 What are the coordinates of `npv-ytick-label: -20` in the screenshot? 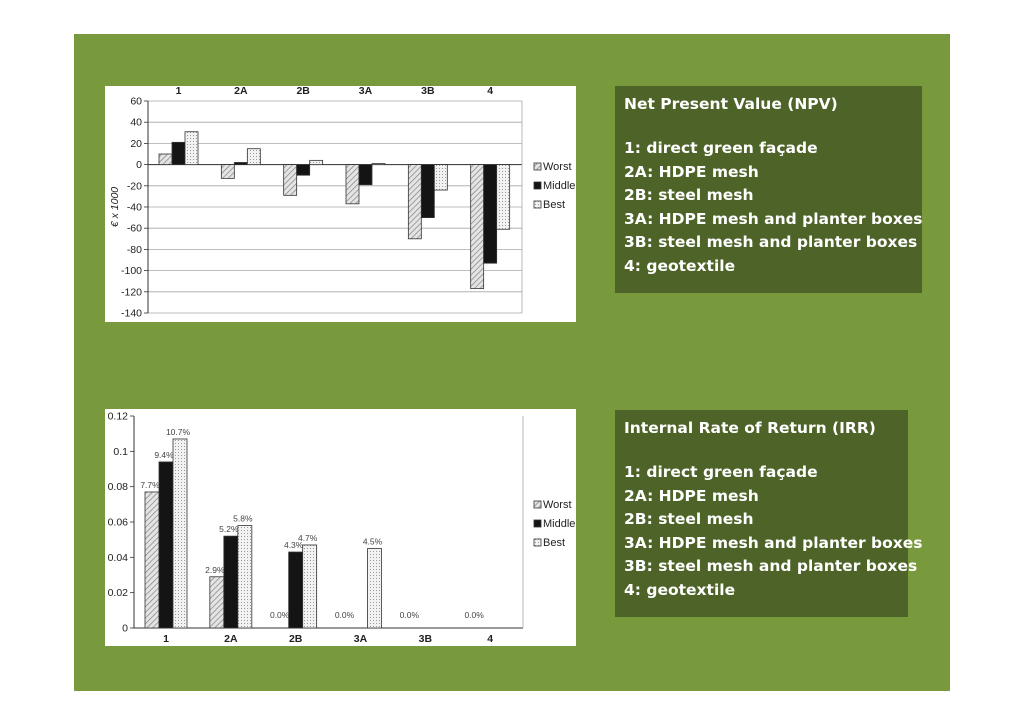 It's located at (134, 186).